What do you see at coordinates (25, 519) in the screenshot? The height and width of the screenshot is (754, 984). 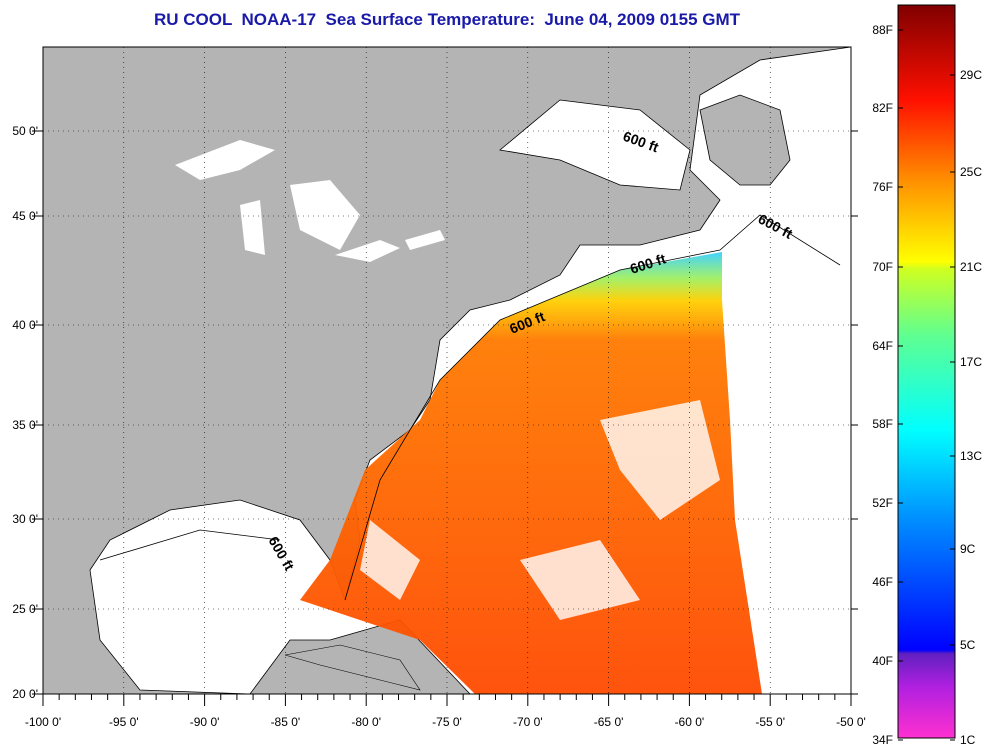 I see `lat-label: 30 0'` at bounding box center [25, 519].